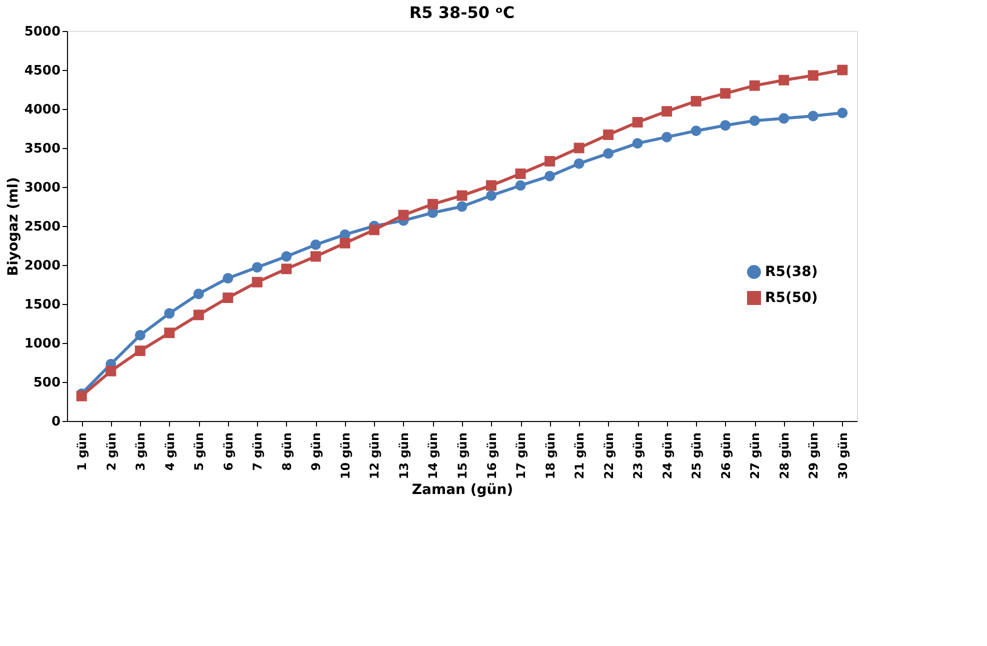  I want to click on y-axis-title: Biyogaz (ml), so click(13, 226).